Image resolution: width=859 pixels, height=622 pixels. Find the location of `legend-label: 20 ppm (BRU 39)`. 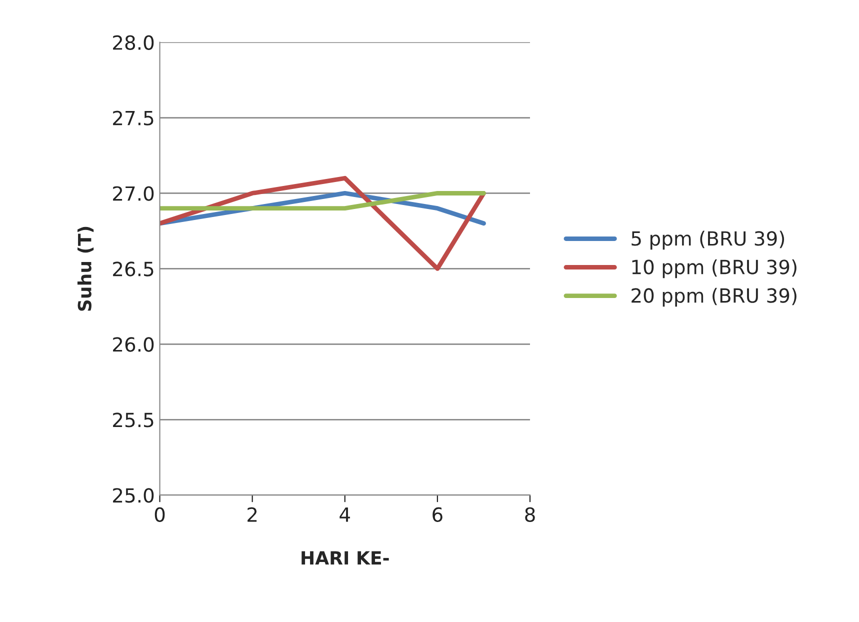

legend-label: 20 ppm (BRU 39) is located at coordinates (714, 297).